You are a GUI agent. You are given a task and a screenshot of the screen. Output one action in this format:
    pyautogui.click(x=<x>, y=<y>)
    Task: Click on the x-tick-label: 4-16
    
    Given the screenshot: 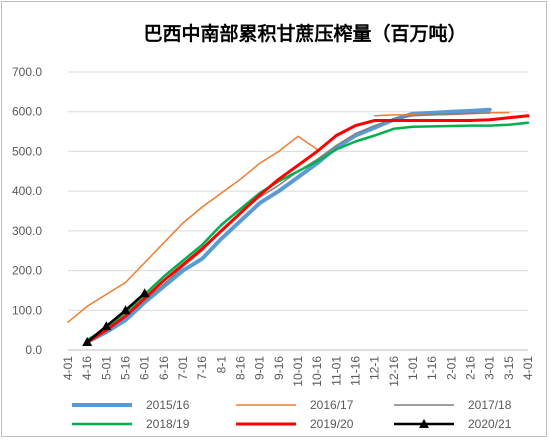 What is the action you would take?
    pyautogui.click(x=87, y=368)
    